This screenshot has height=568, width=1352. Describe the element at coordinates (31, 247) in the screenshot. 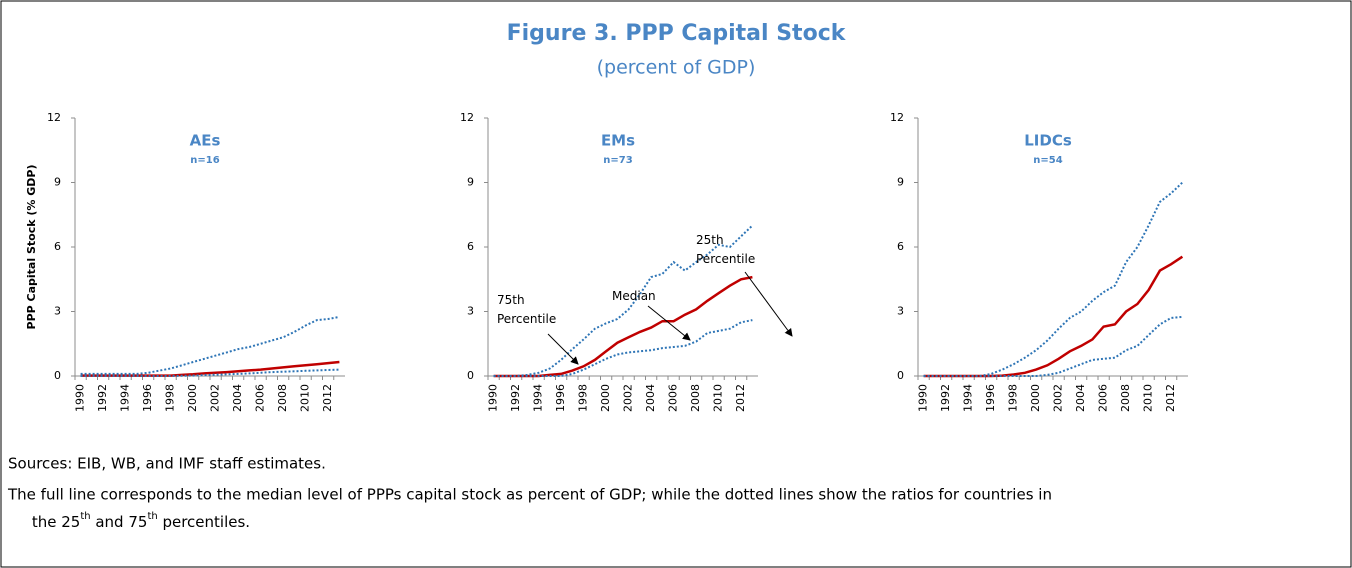

I see `y-axis-label: PPP Capital Stock (% GDP)` at that location.